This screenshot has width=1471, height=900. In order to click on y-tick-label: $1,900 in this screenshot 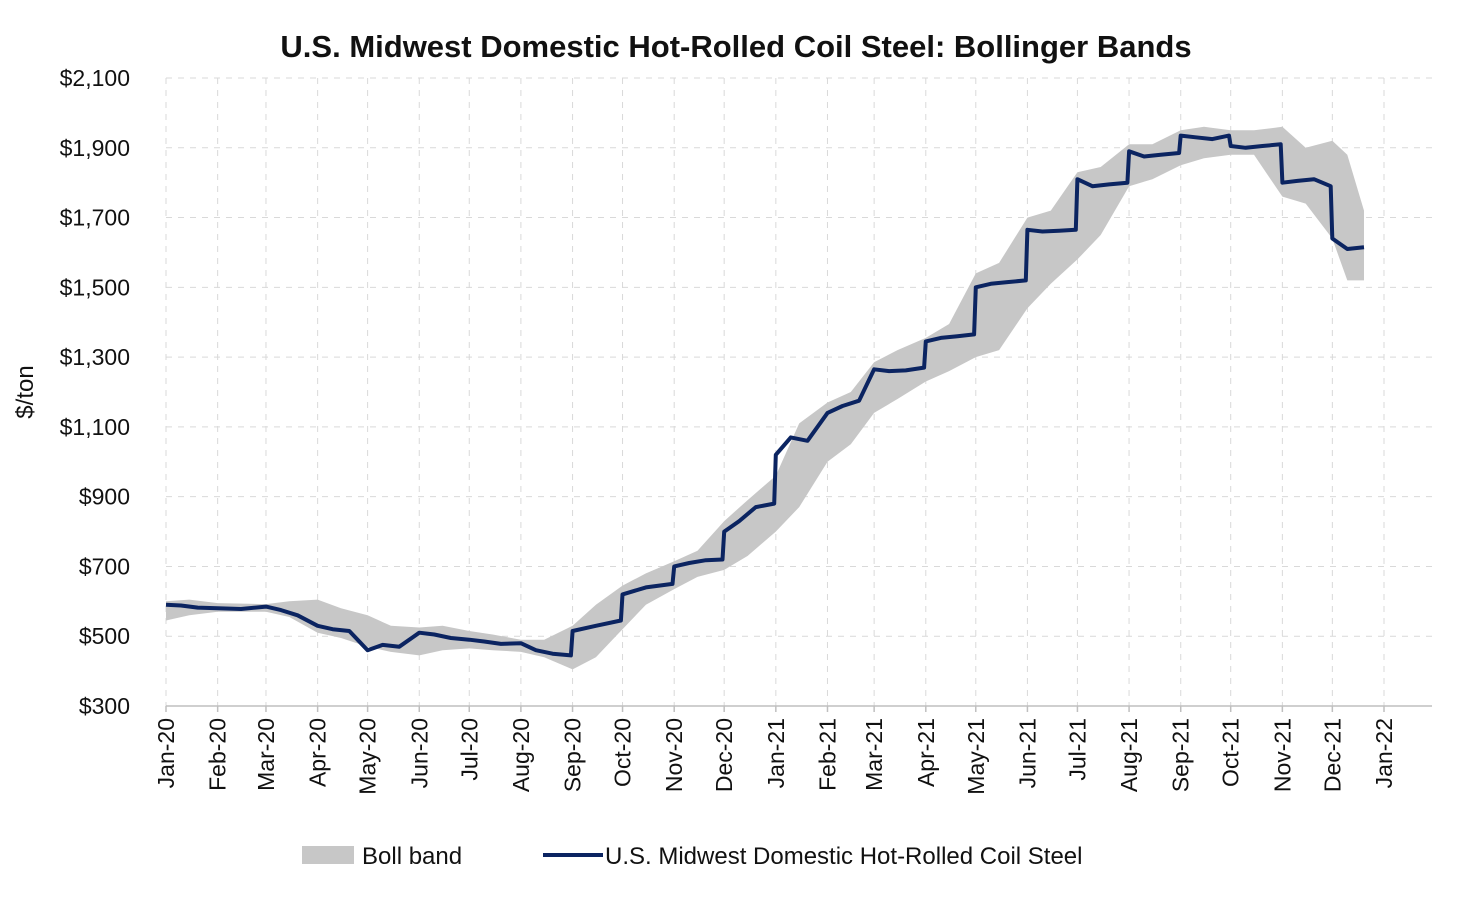, I will do `click(95, 148)`.